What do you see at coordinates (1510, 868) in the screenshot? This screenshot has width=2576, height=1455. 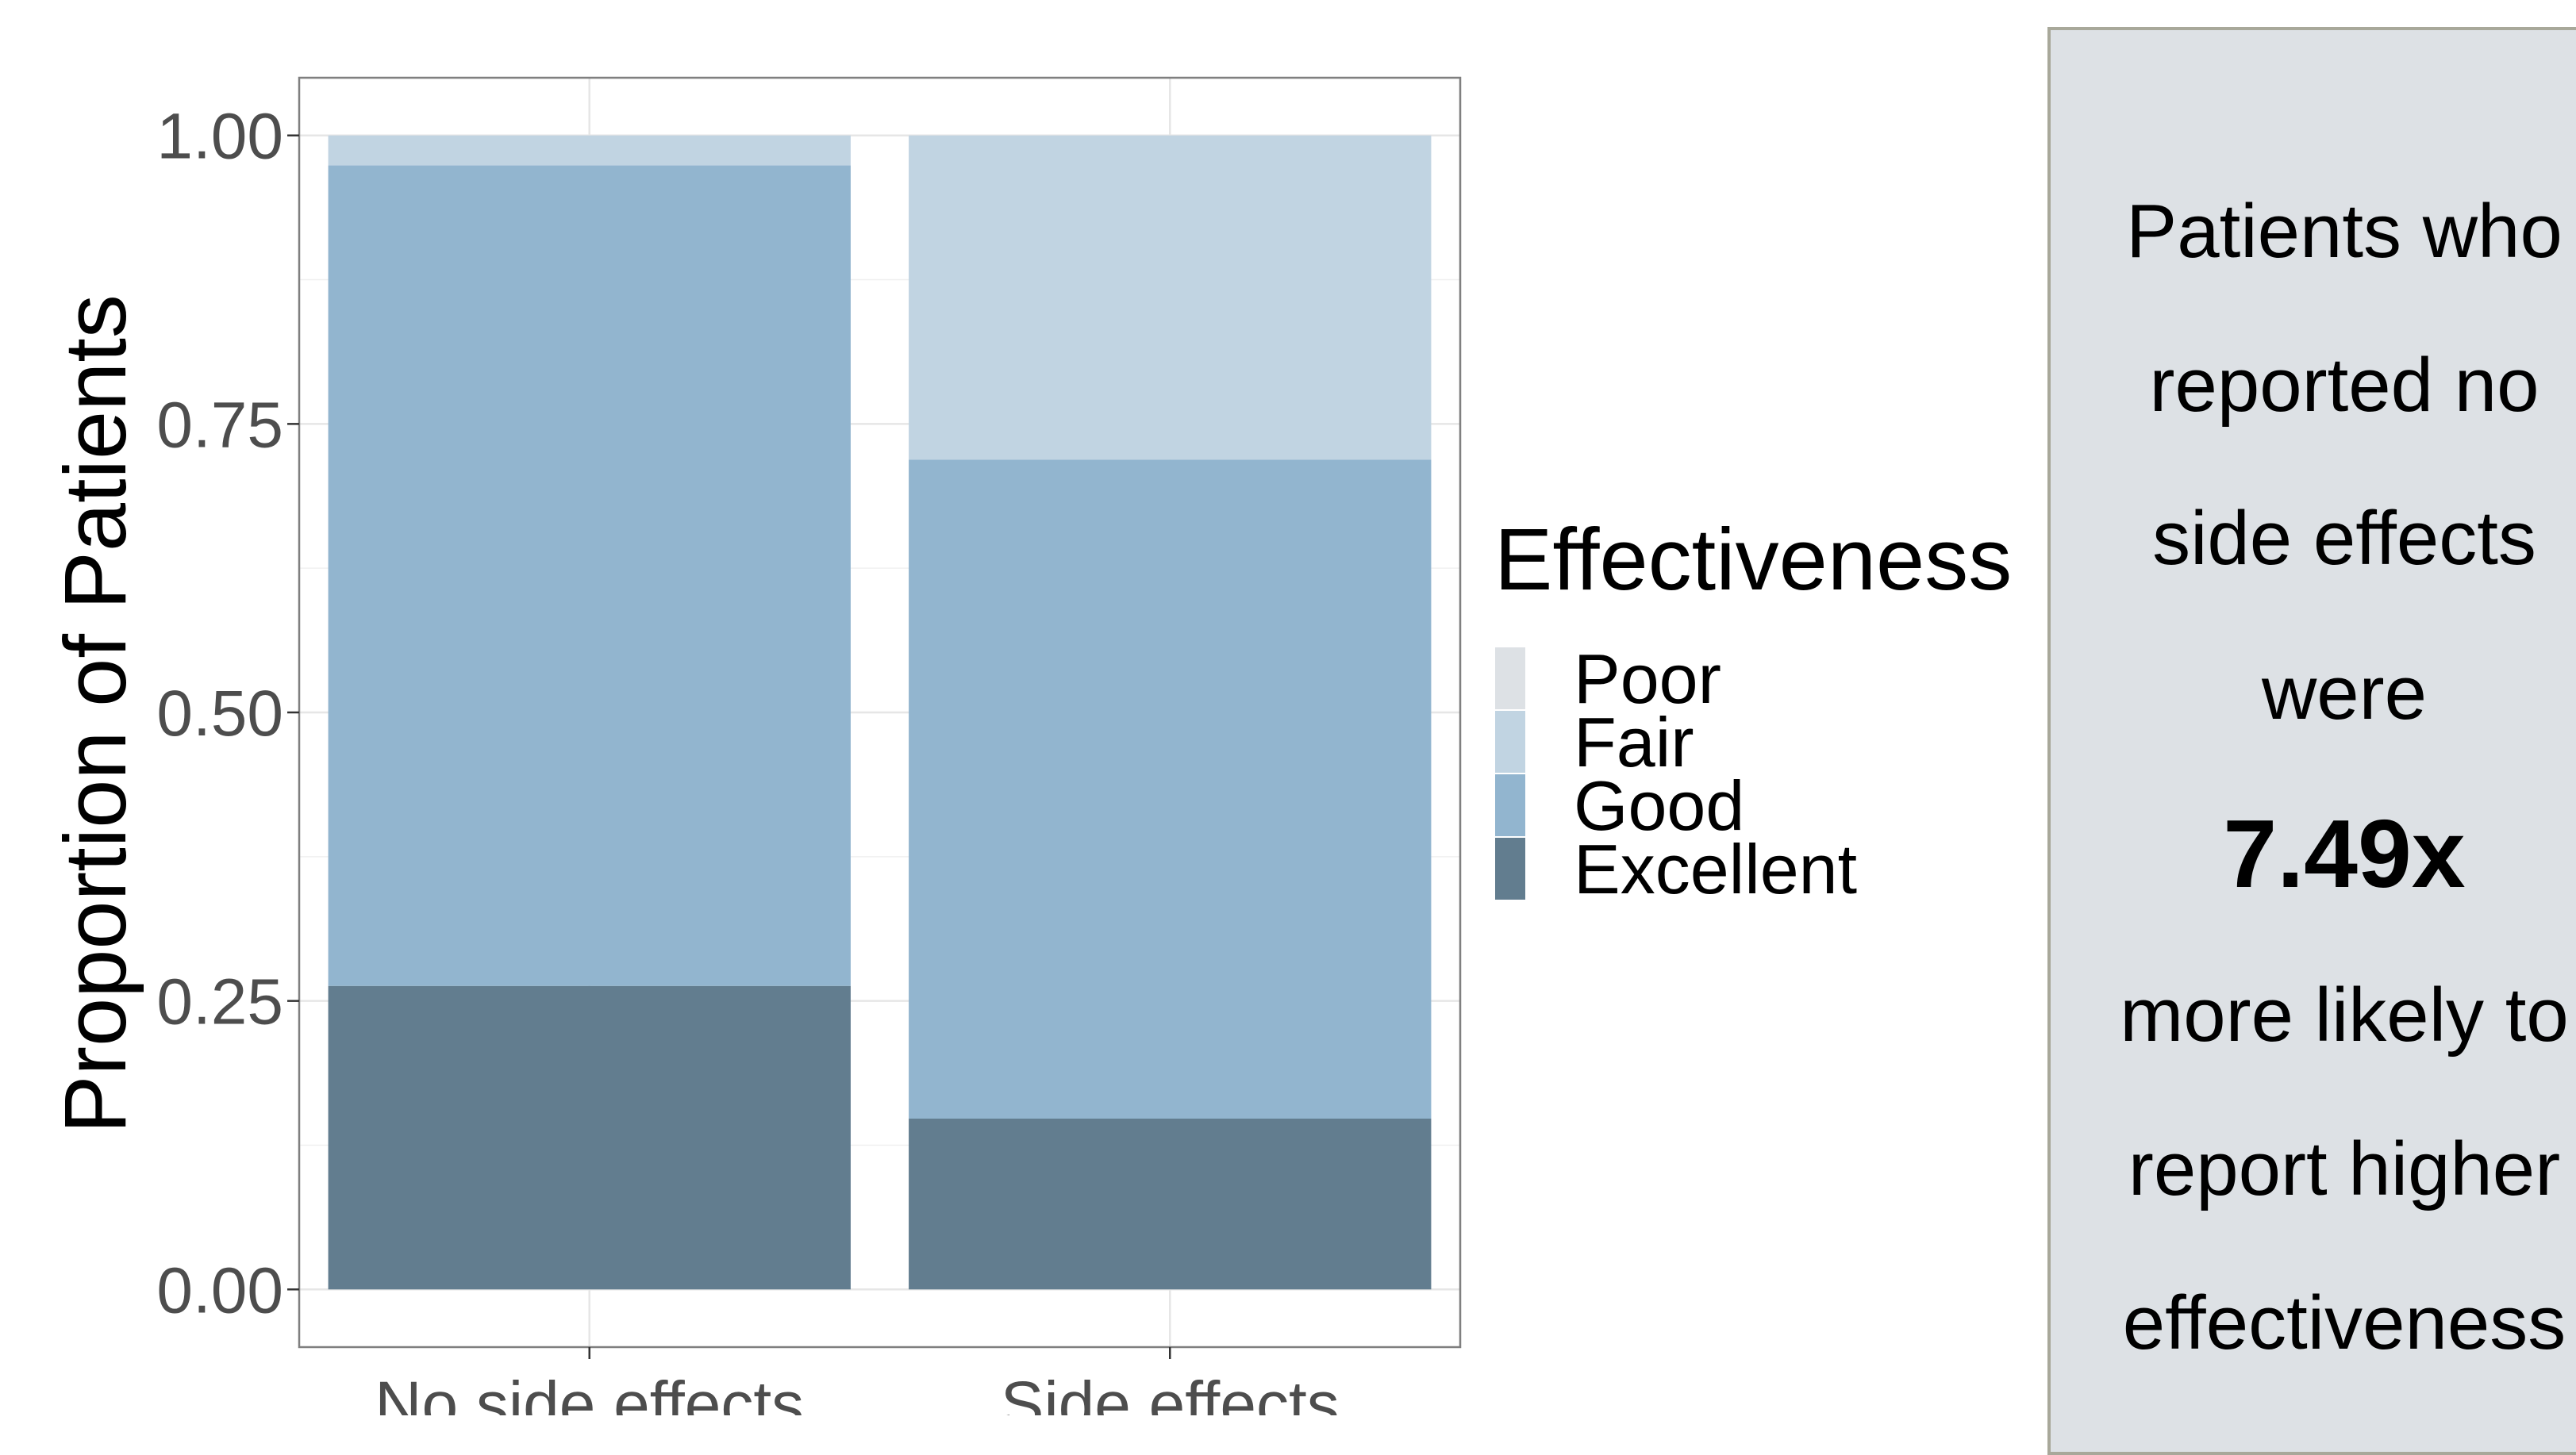 I see `legend-key-excellent` at bounding box center [1510, 868].